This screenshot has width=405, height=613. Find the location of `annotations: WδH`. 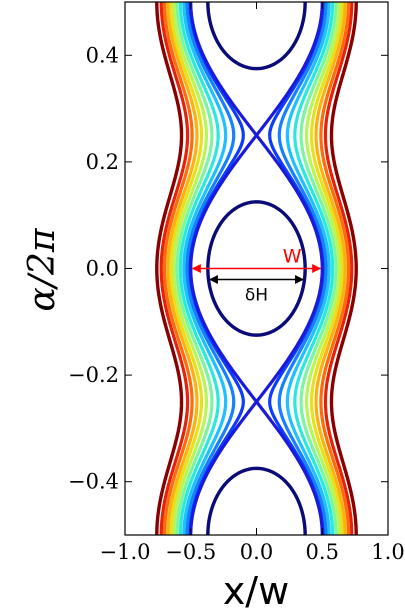

annotations: WδH is located at coordinates (256, 276).